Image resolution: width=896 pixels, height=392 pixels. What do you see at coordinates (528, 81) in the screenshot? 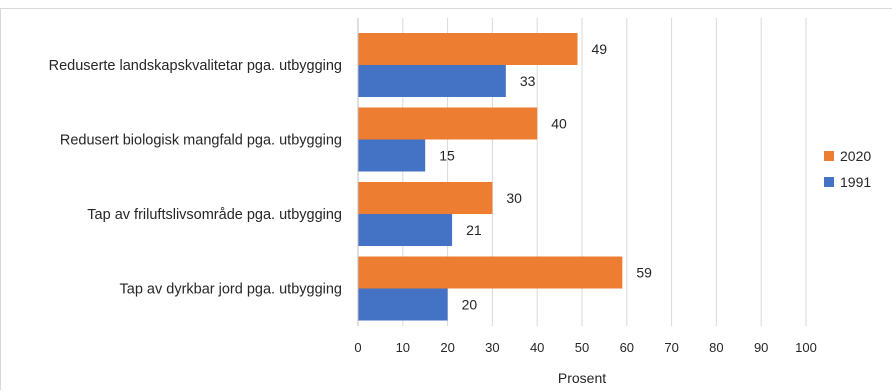
I see `data-label: 33` at bounding box center [528, 81].